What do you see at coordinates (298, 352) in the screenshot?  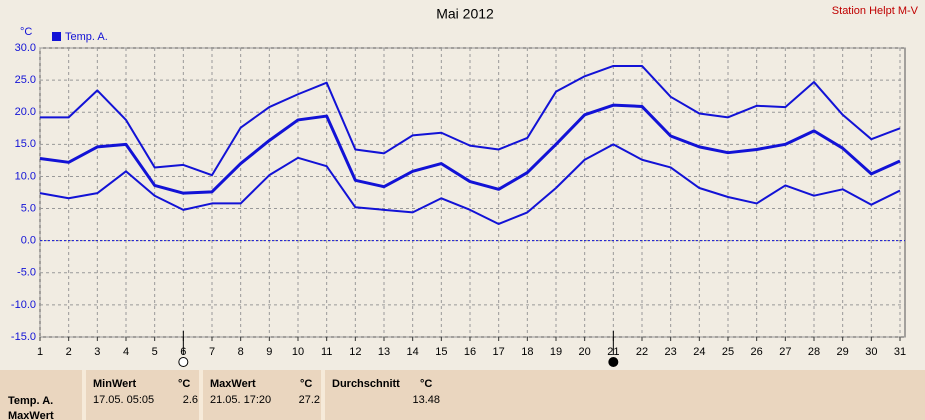 I see `x-tick-label: 10` at bounding box center [298, 352].